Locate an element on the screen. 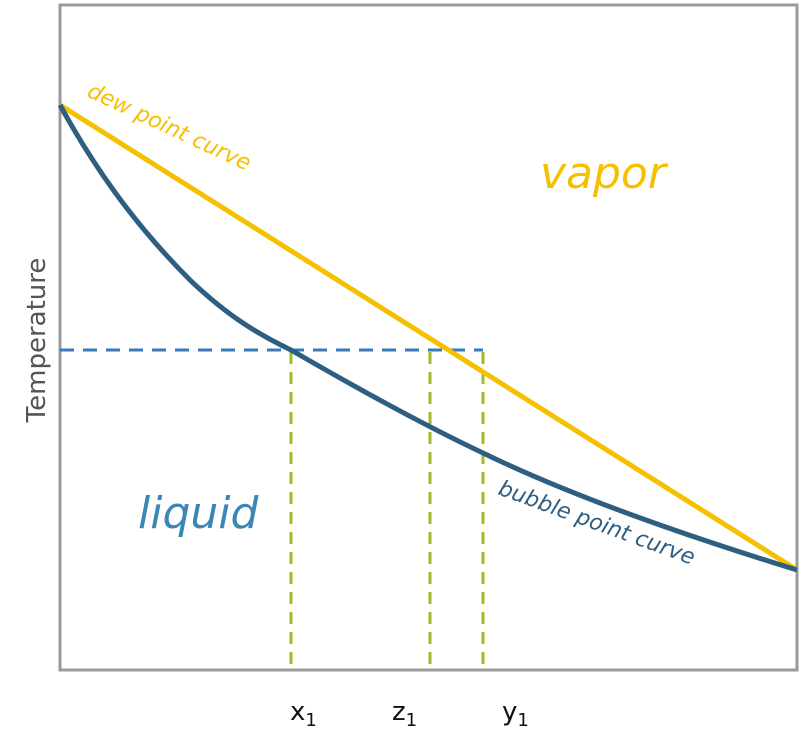  composition-label: z1 is located at coordinates (404, 714).